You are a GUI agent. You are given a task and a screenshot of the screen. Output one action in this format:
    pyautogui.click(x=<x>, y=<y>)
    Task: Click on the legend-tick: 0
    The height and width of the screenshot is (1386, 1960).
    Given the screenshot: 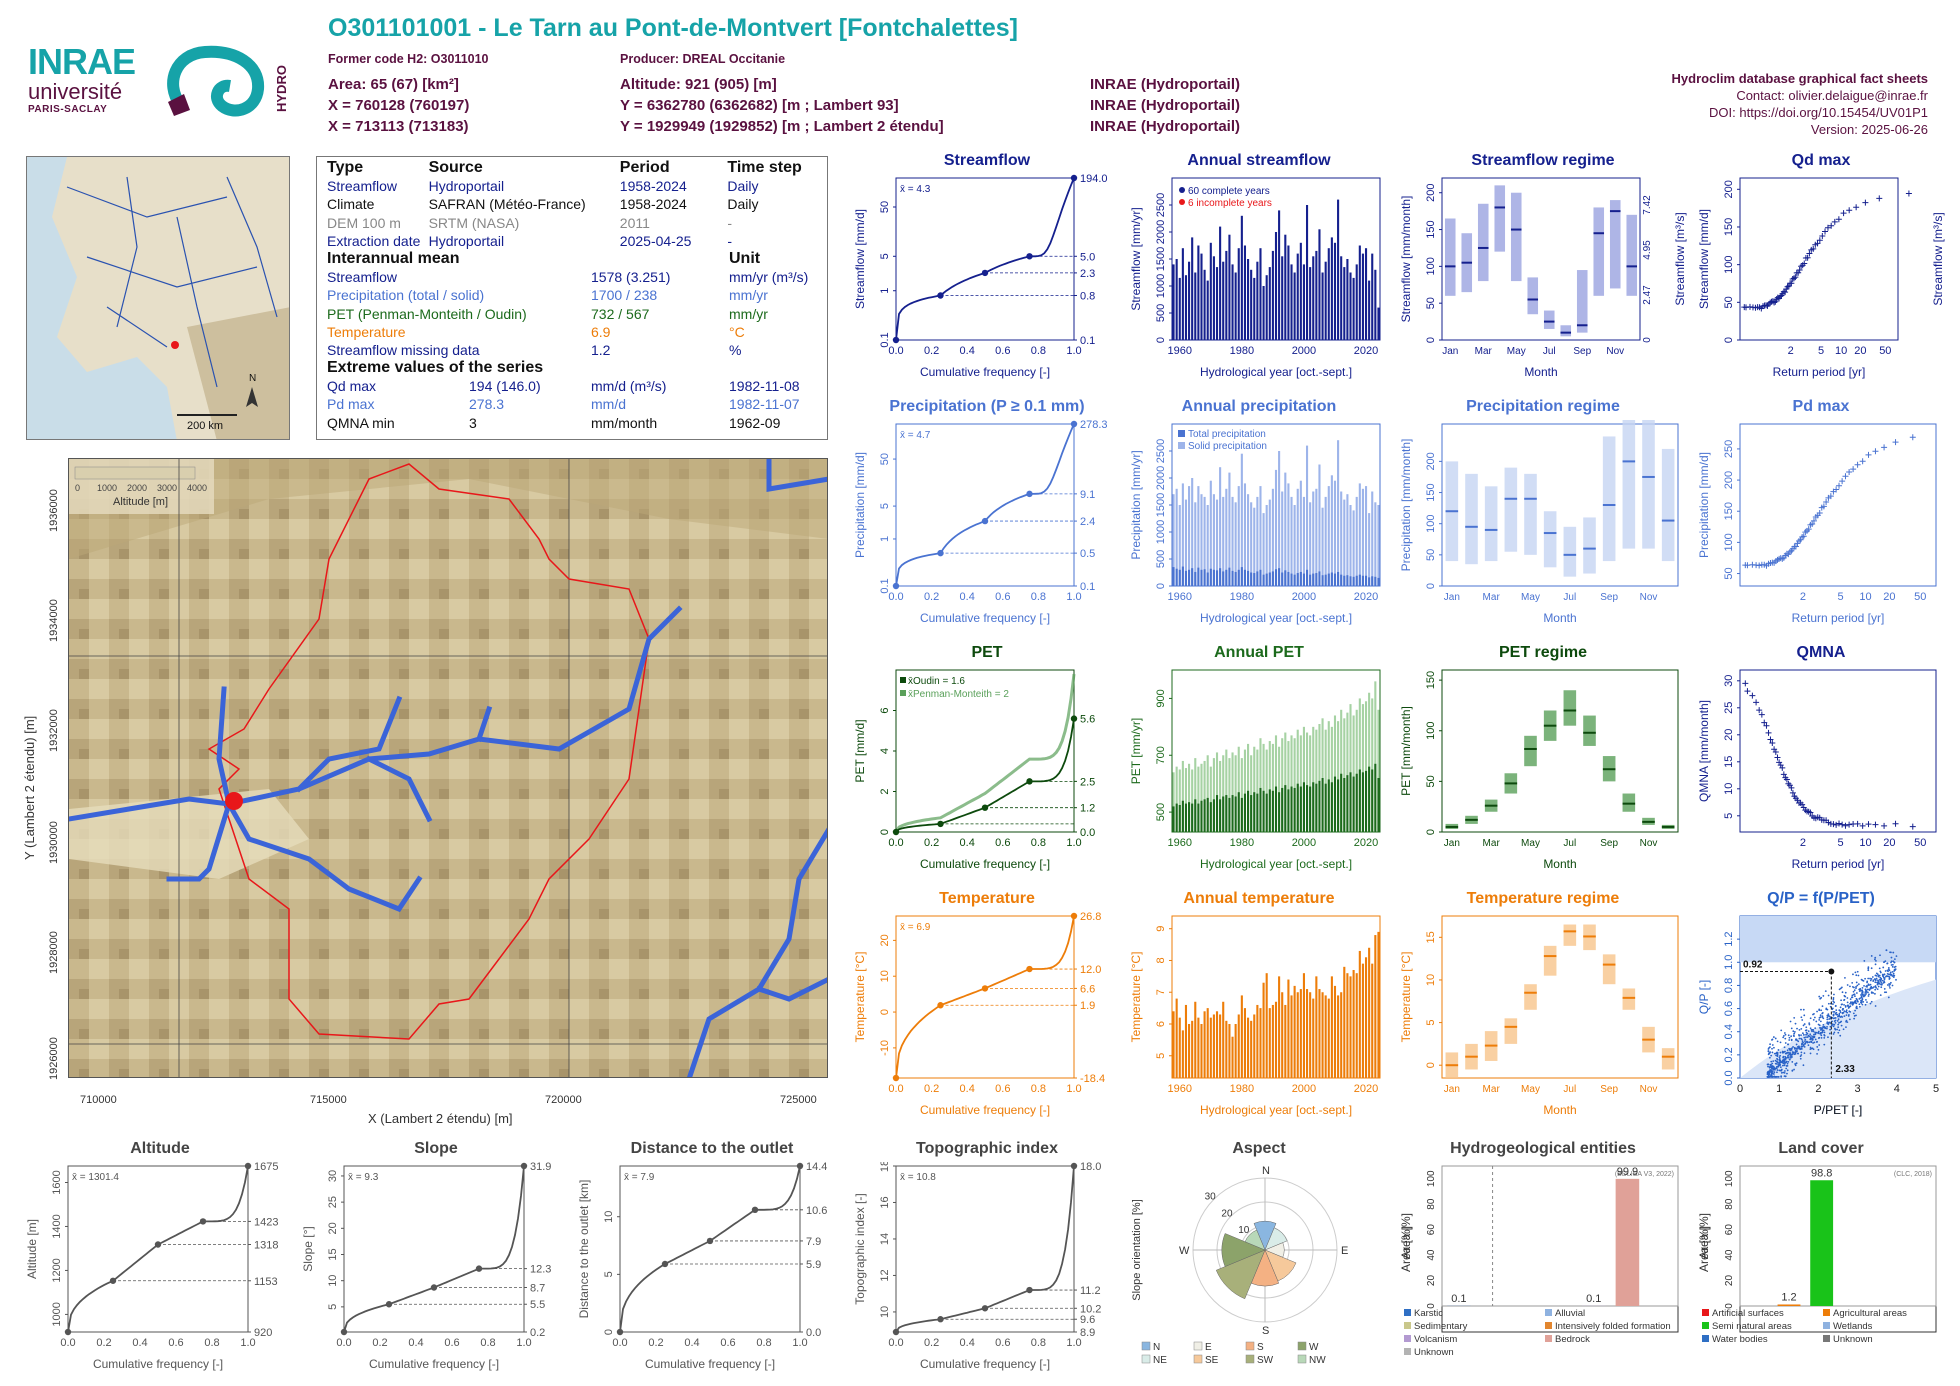 What is the action you would take?
    pyautogui.click(x=77, y=488)
    